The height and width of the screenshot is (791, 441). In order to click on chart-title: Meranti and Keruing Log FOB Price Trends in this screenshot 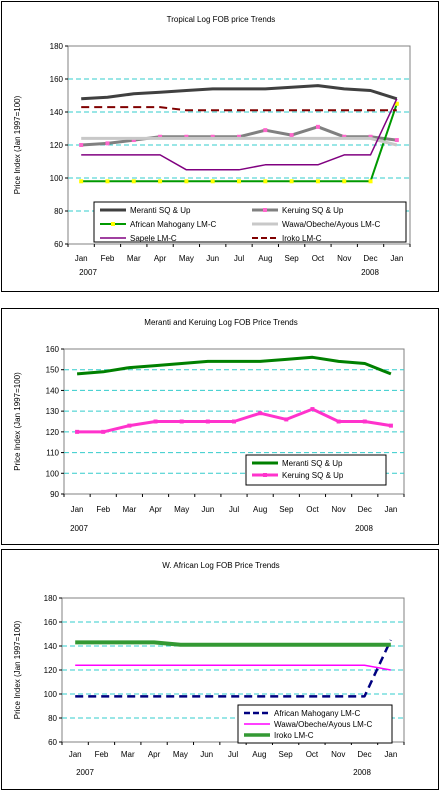, I will do `click(220, 322)`.